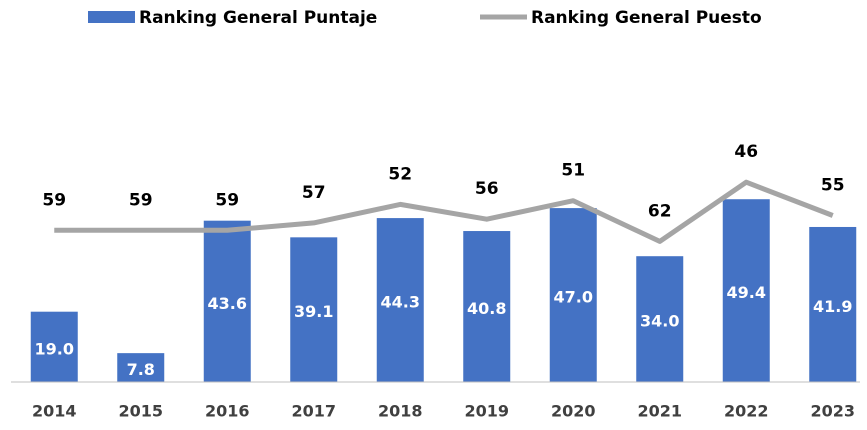  I want to click on line-value-label: 51, so click(573, 171).